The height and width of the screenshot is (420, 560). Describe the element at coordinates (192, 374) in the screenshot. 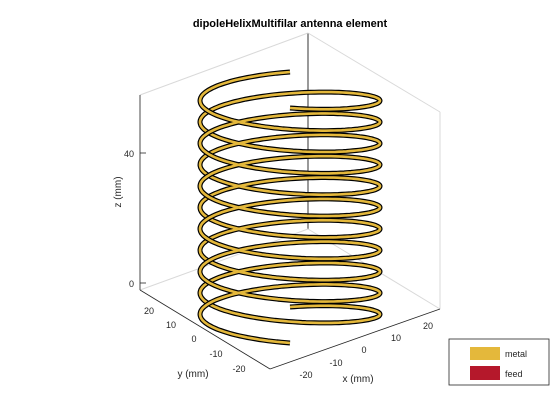

I see `y-axis-label: y (mm)` at that location.